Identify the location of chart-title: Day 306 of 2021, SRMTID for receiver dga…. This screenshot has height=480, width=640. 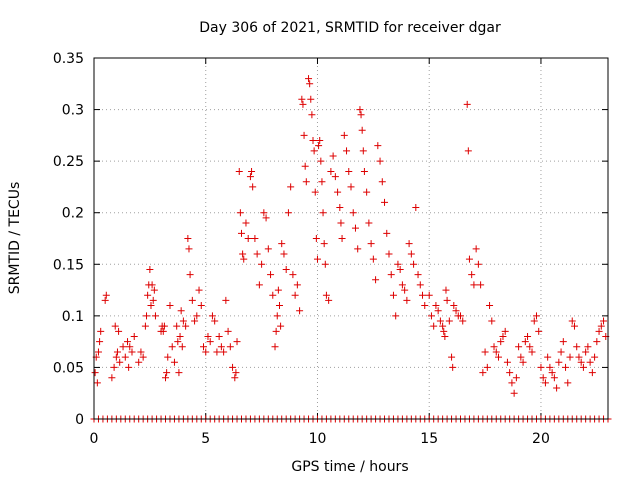
(350, 28).